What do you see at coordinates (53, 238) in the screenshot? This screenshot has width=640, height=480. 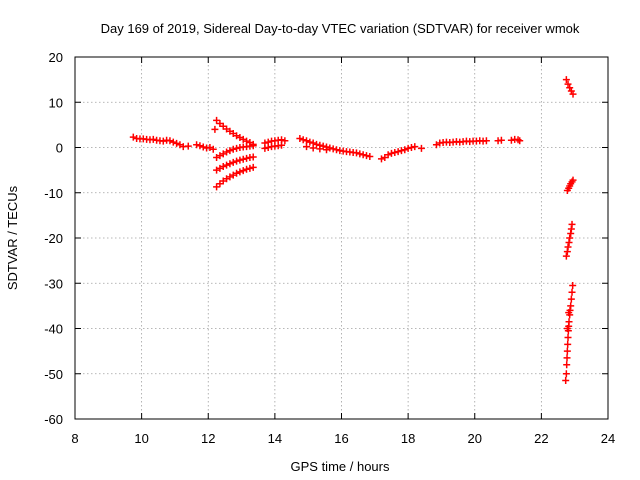 I see `y-tick-label: -20` at bounding box center [53, 238].